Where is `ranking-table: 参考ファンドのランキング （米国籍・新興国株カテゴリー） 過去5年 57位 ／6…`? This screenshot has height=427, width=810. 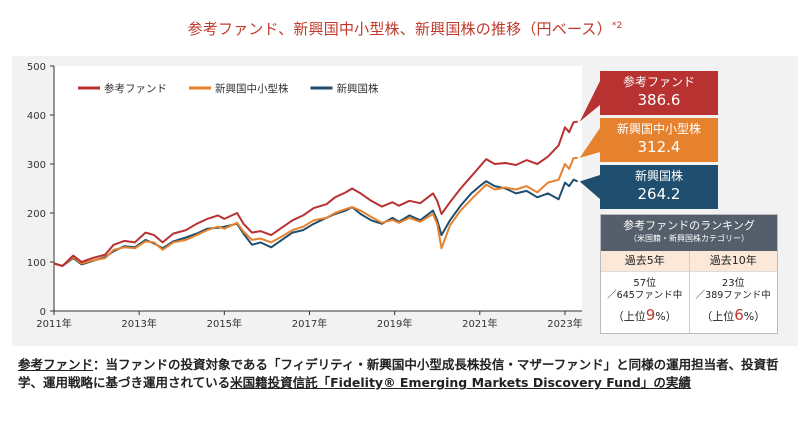
ranking-table: 参考ファンドのランキング （米国籍・新興国株カテゴリー） 過去5年 57位 ／6… is located at coordinates (689, 274).